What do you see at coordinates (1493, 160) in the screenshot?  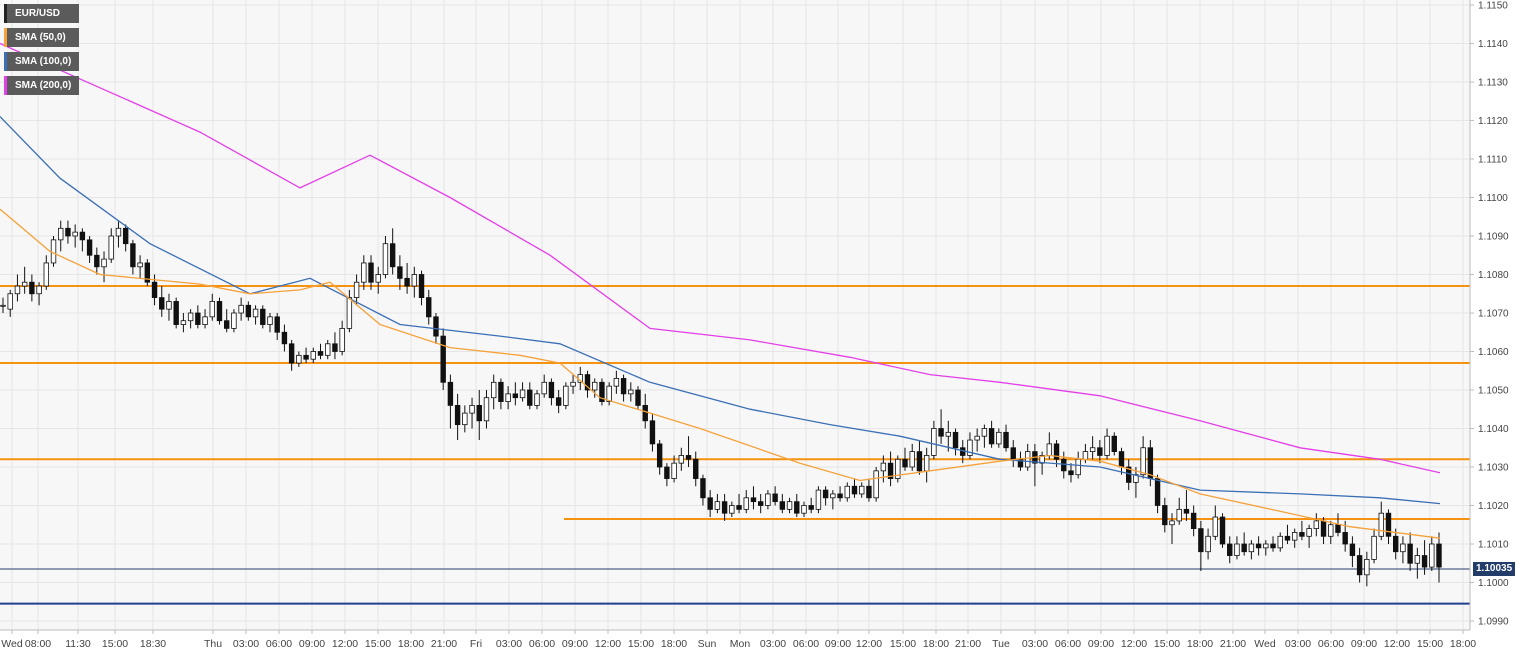 I see `y-tick-label: 1.1110` at bounding box center [1493, 160].